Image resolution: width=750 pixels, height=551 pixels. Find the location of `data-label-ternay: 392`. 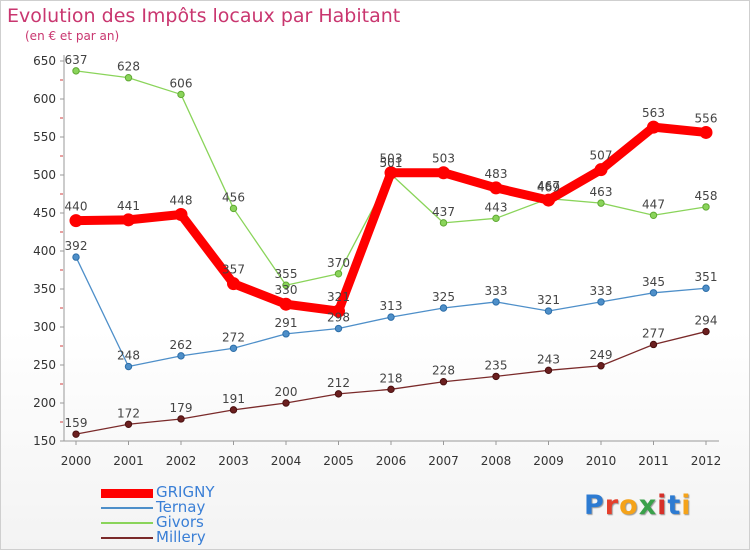

data-label-ternay: 392 is located at coordinates (76, 246).